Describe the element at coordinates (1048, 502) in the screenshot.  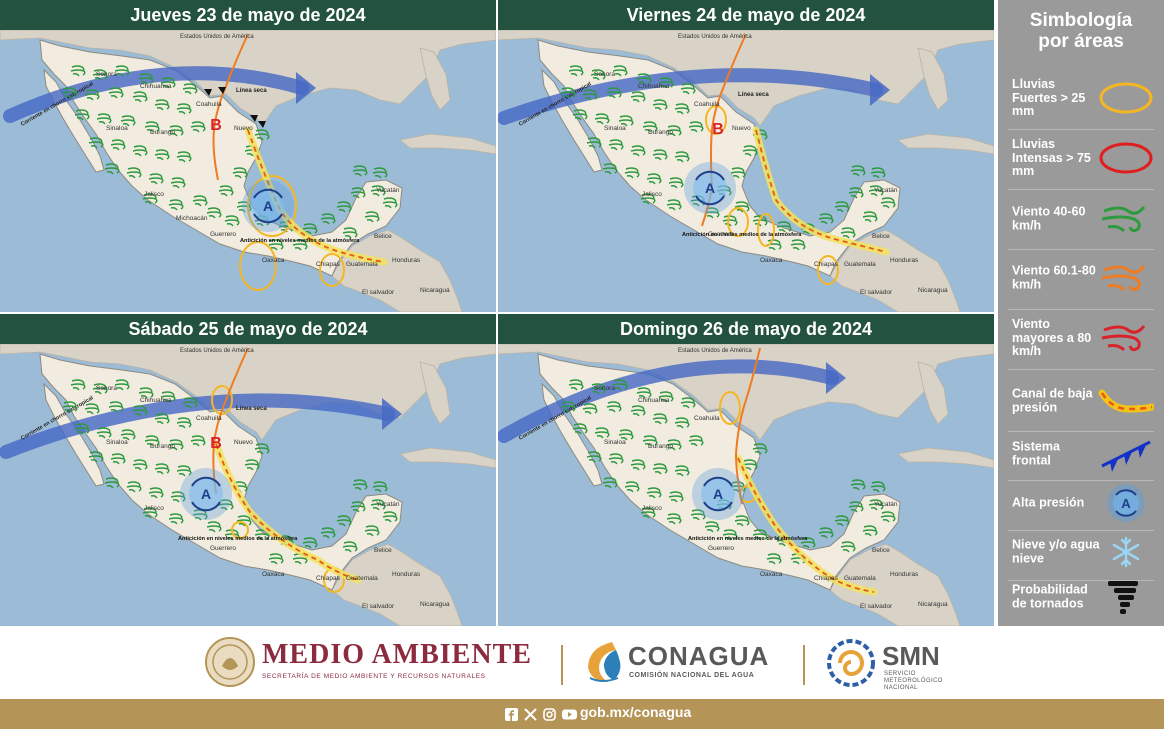
I see `legend-label: Alta presión` at that location.